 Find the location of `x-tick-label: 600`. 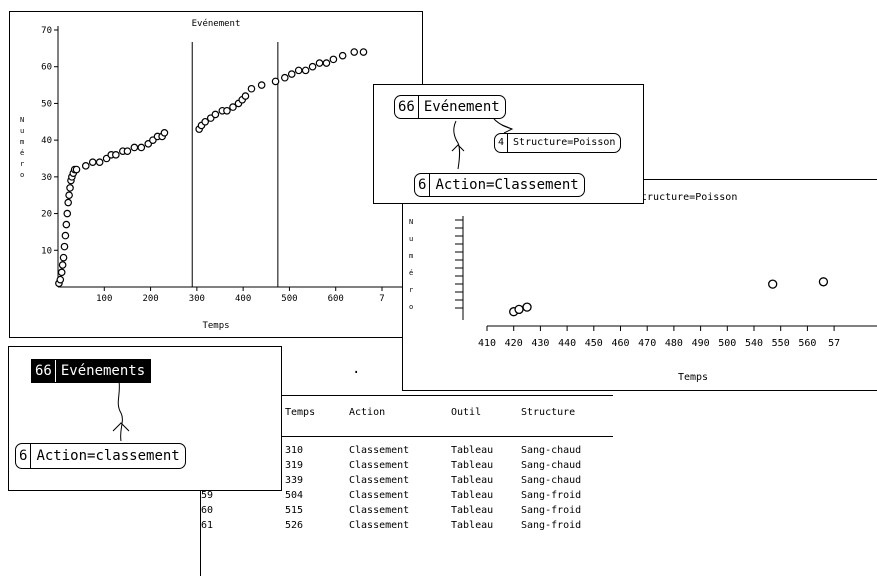

x-tick-label: 600 is located at coordinates (336, 299).